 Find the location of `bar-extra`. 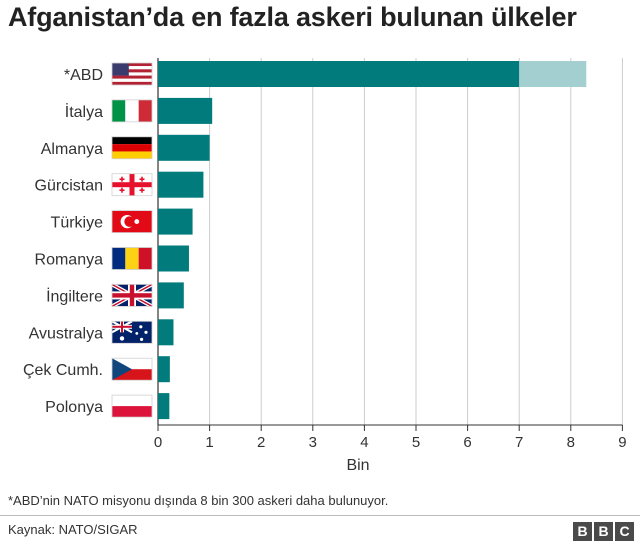

bar-extra is located at coordinates (553, 74).